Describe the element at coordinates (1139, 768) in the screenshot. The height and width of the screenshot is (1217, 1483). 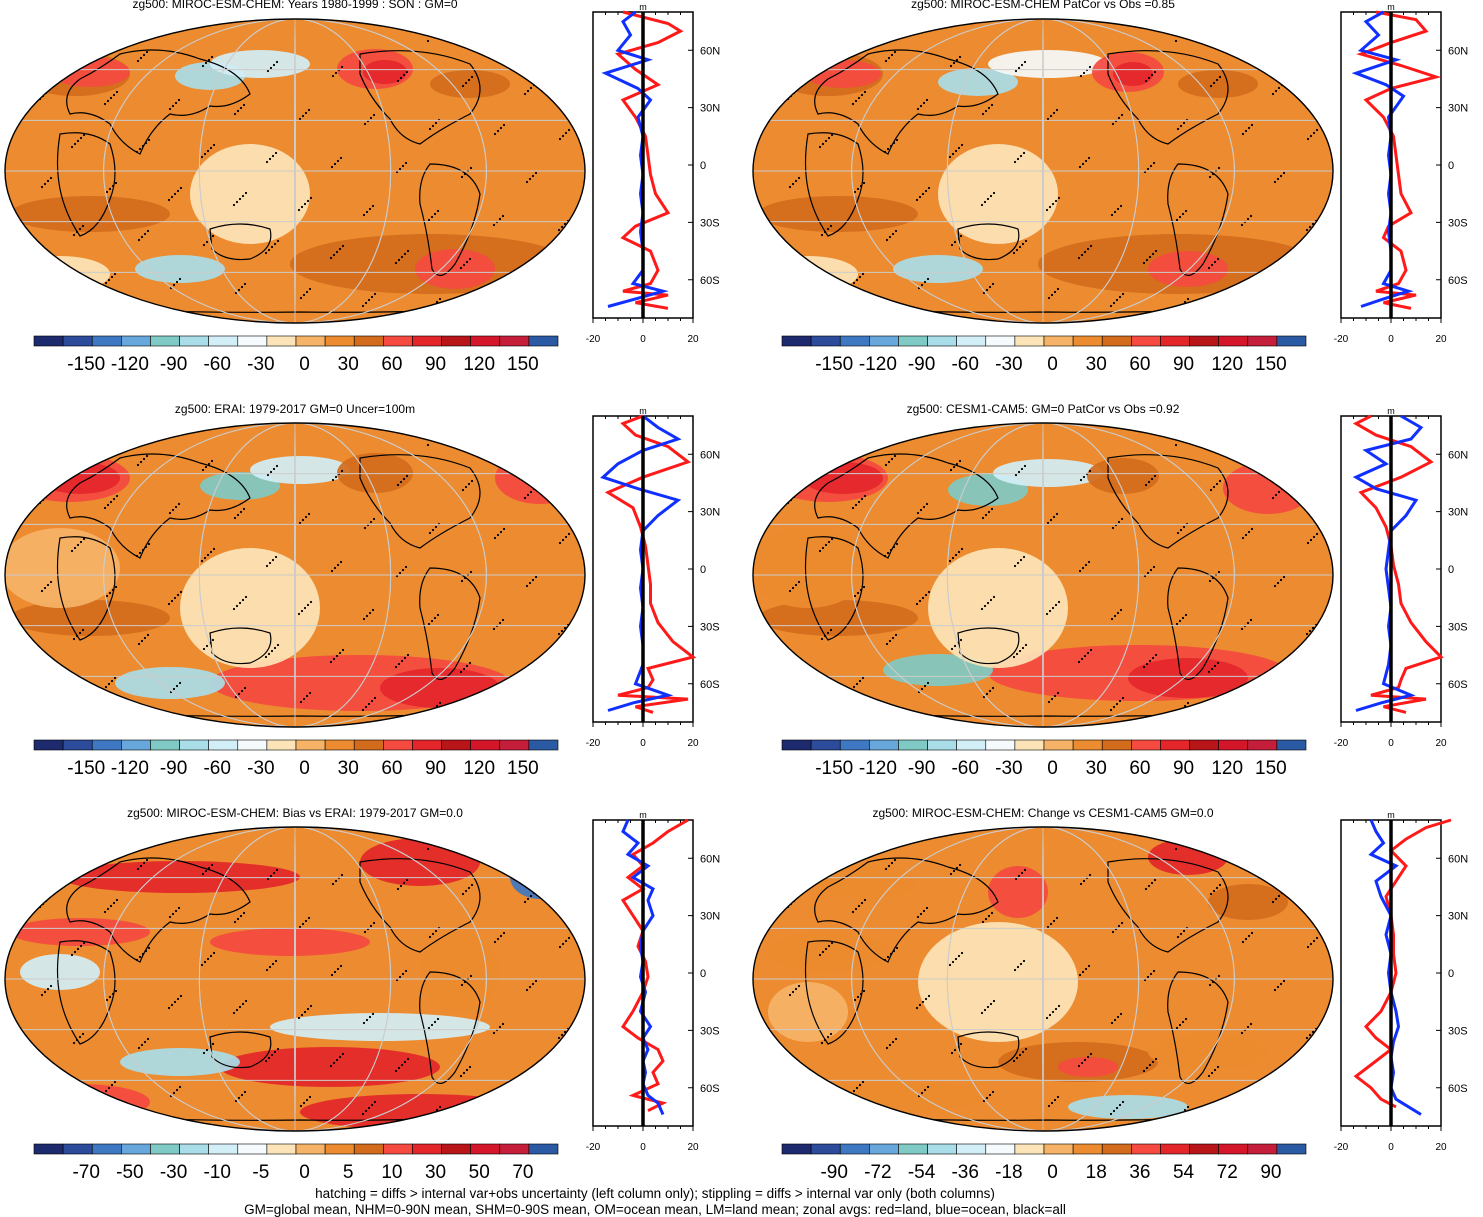
I see `colorbar-label: 60` at that location.